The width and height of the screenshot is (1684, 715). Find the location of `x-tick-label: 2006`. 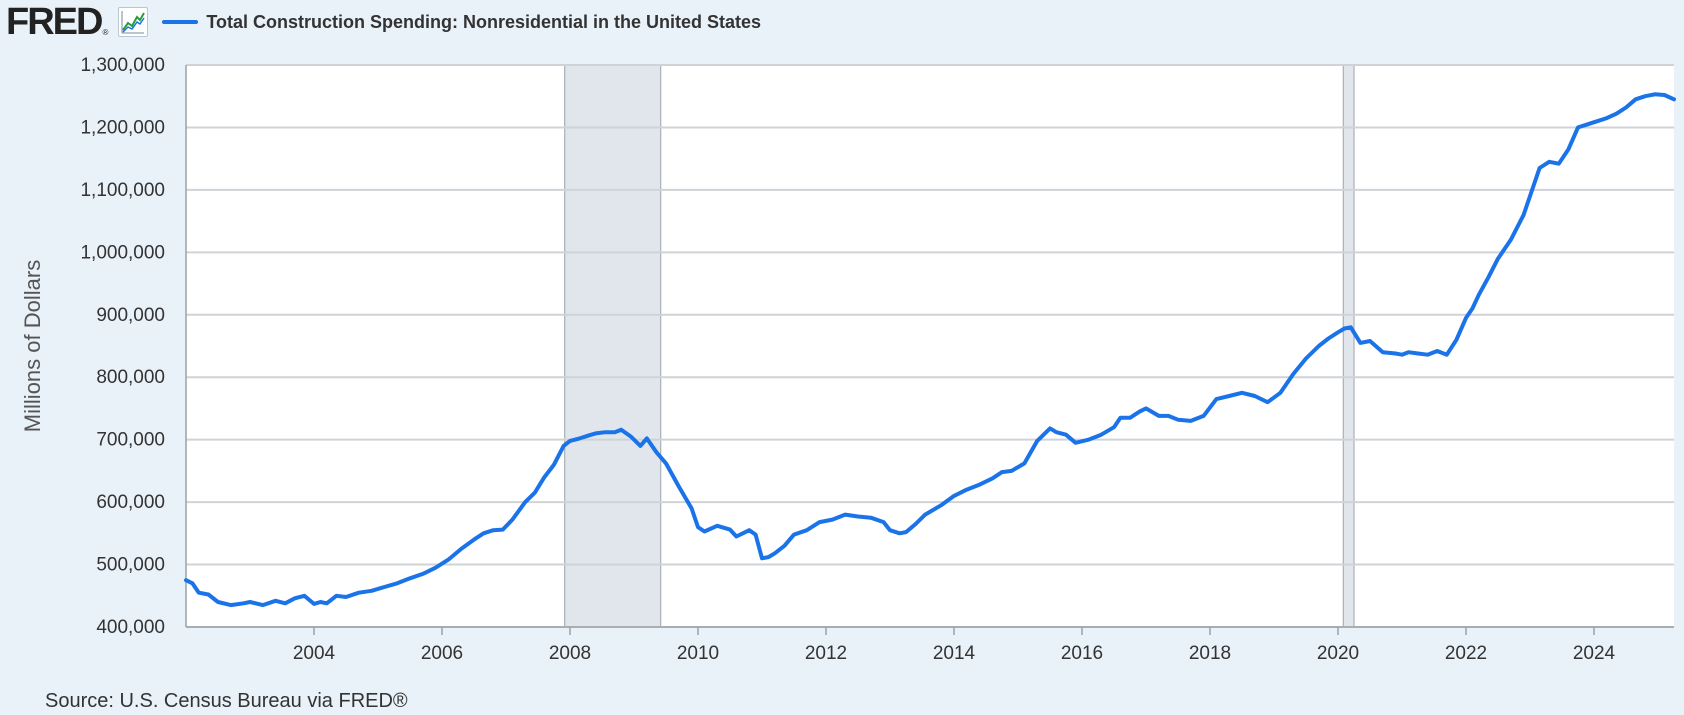

x-tick-label: 2006 is located at coordinates (442, 653).